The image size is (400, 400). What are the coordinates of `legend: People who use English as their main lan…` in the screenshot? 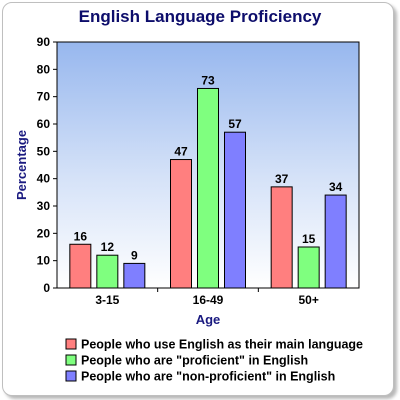 It's located at (214, 361).